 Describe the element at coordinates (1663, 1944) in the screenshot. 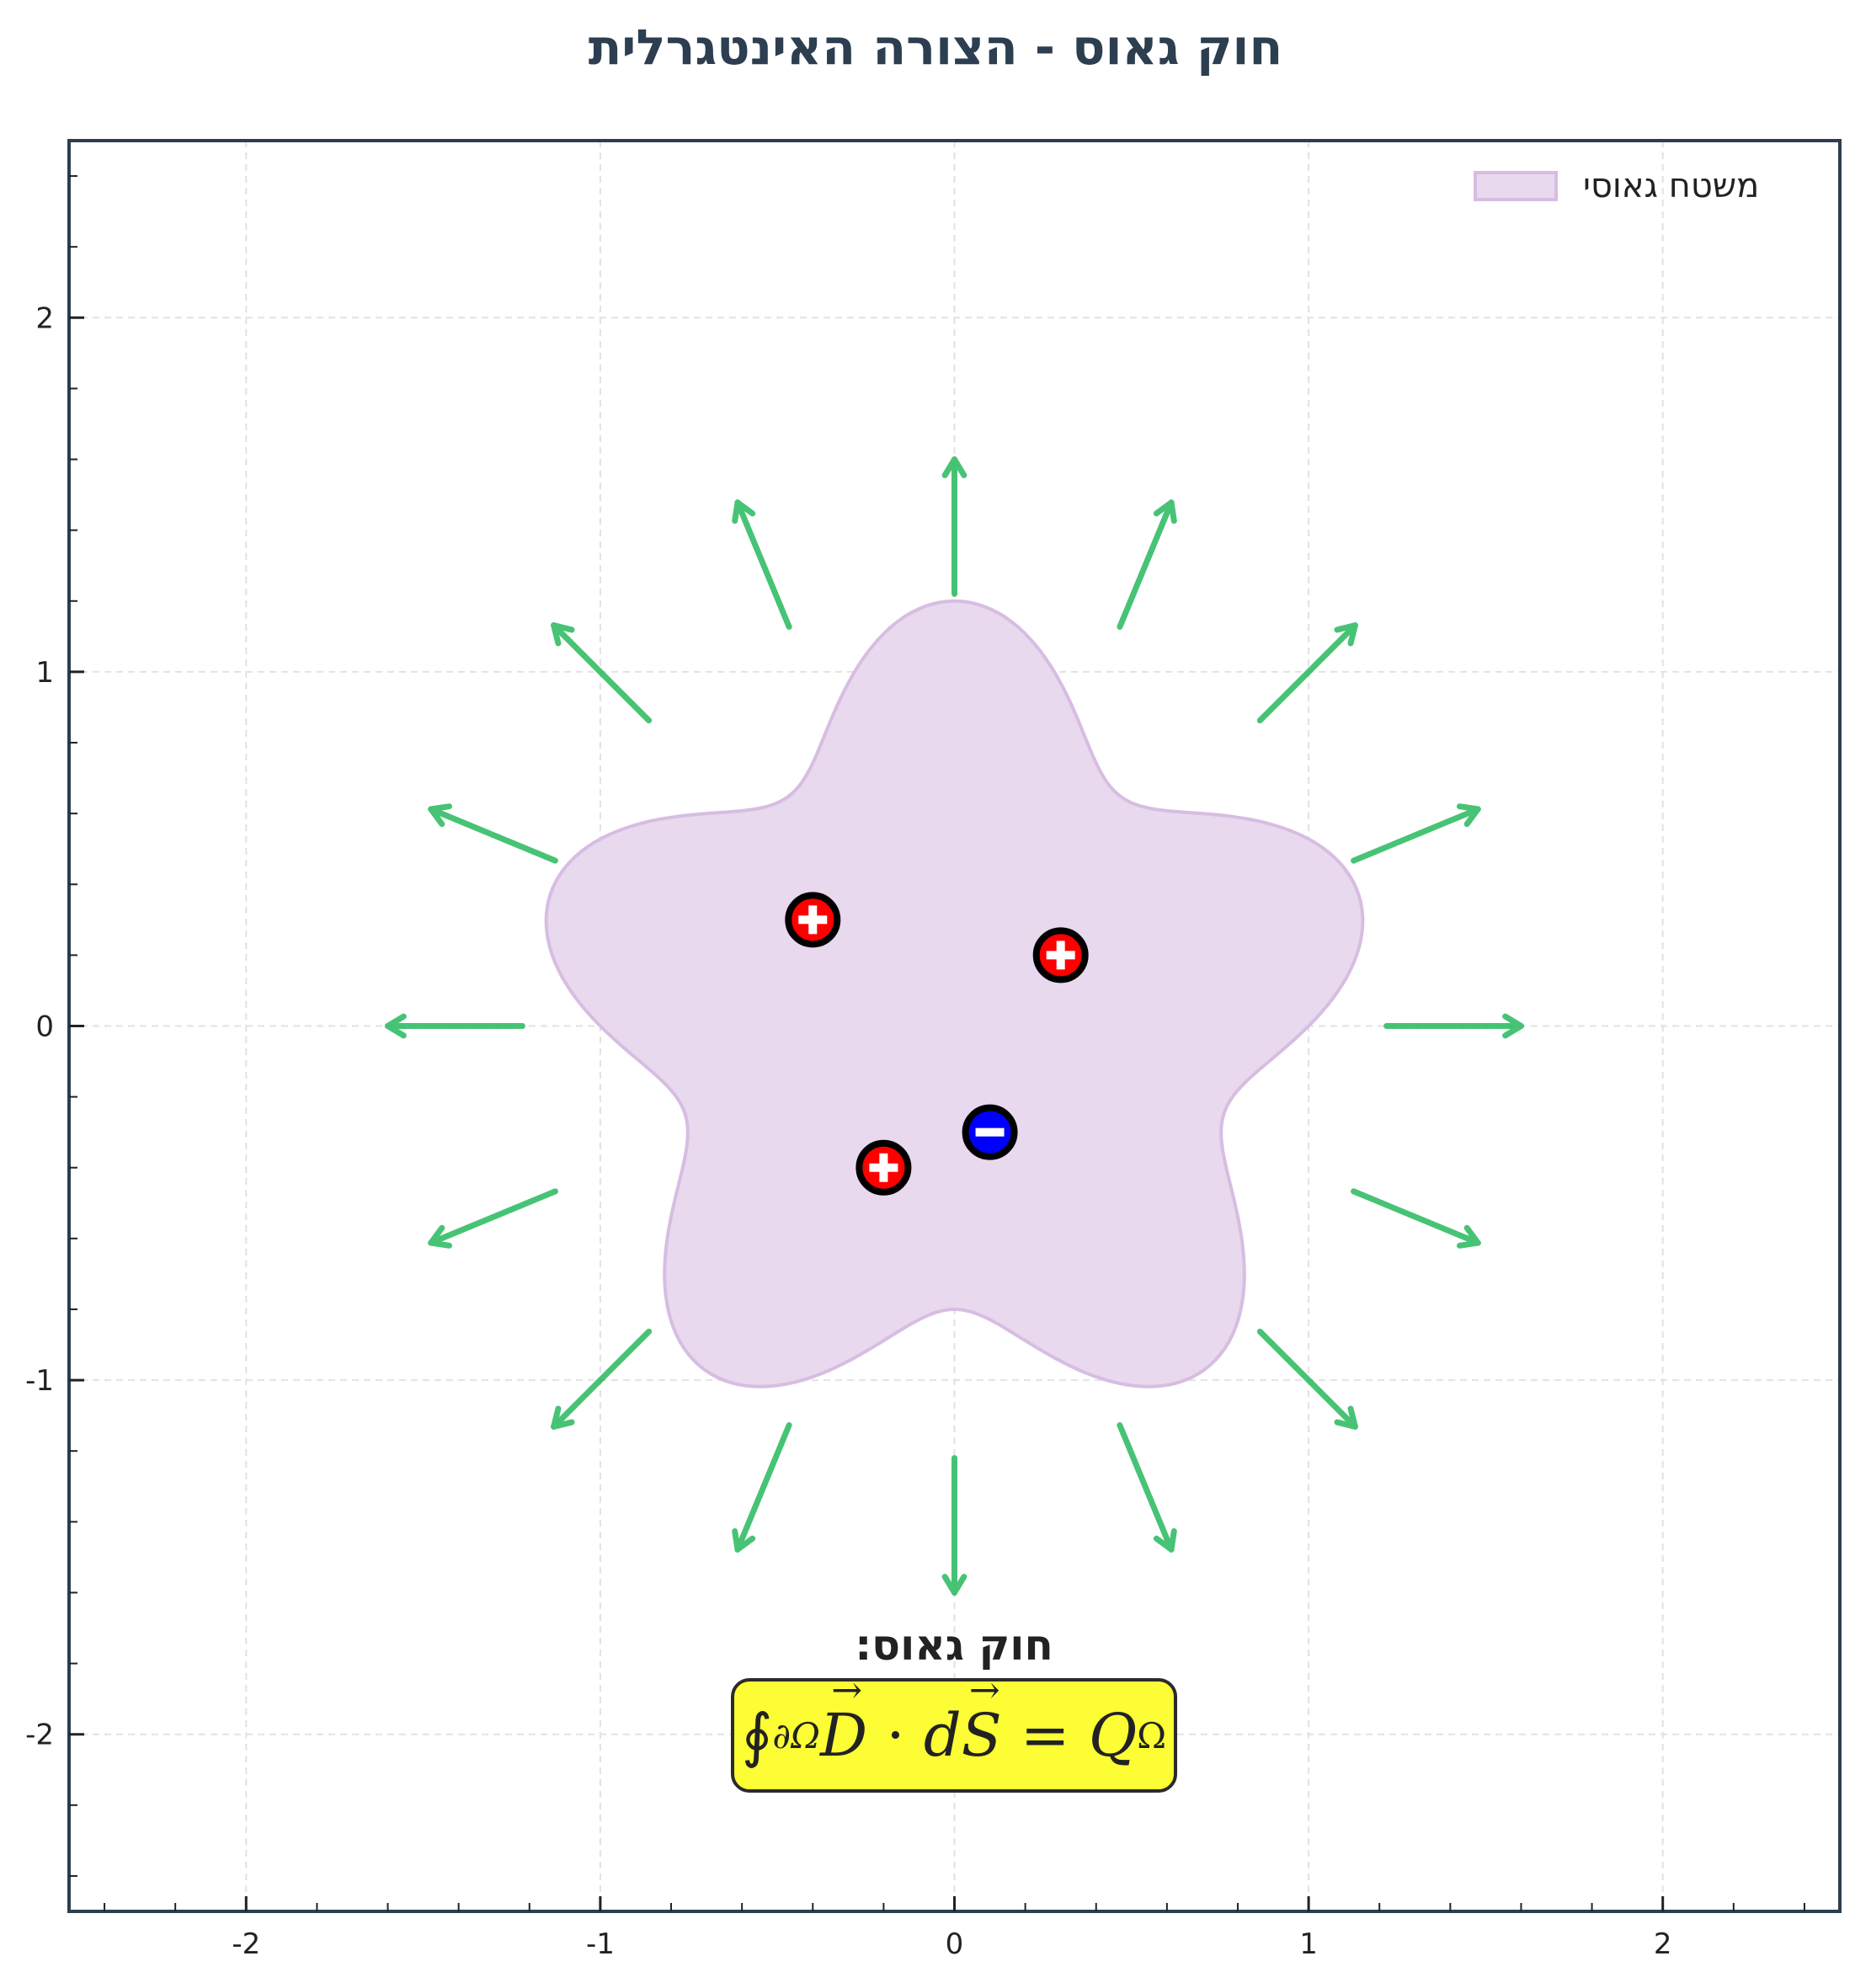

I see `x-tick-label: 2` at that location.